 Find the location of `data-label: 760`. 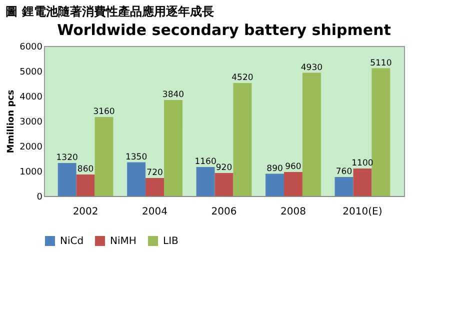

data-label: 760 is located at coordinates (344, 172).